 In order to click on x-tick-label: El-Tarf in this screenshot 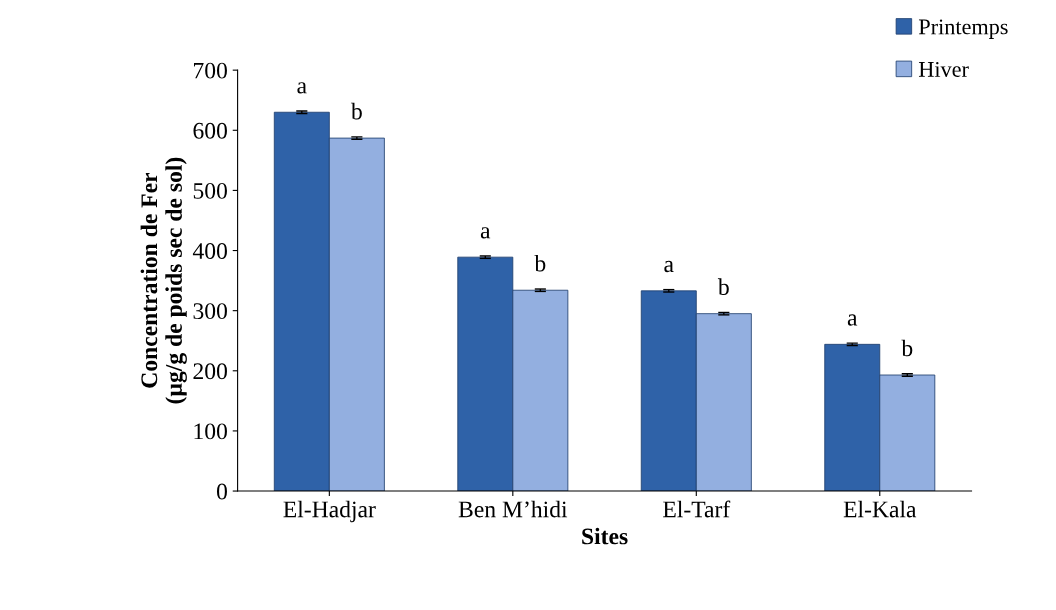, I will do `click(697, 509)`.